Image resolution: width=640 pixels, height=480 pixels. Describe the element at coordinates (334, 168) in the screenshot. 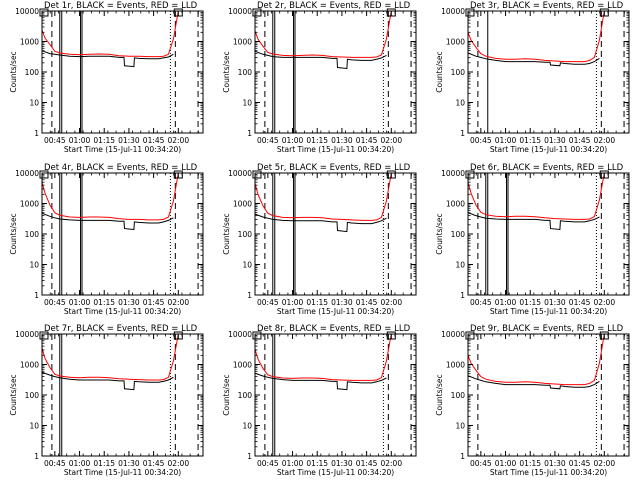

I see `chart-title: Det 5r, BLACK = Events, RED = LLD` at that location.